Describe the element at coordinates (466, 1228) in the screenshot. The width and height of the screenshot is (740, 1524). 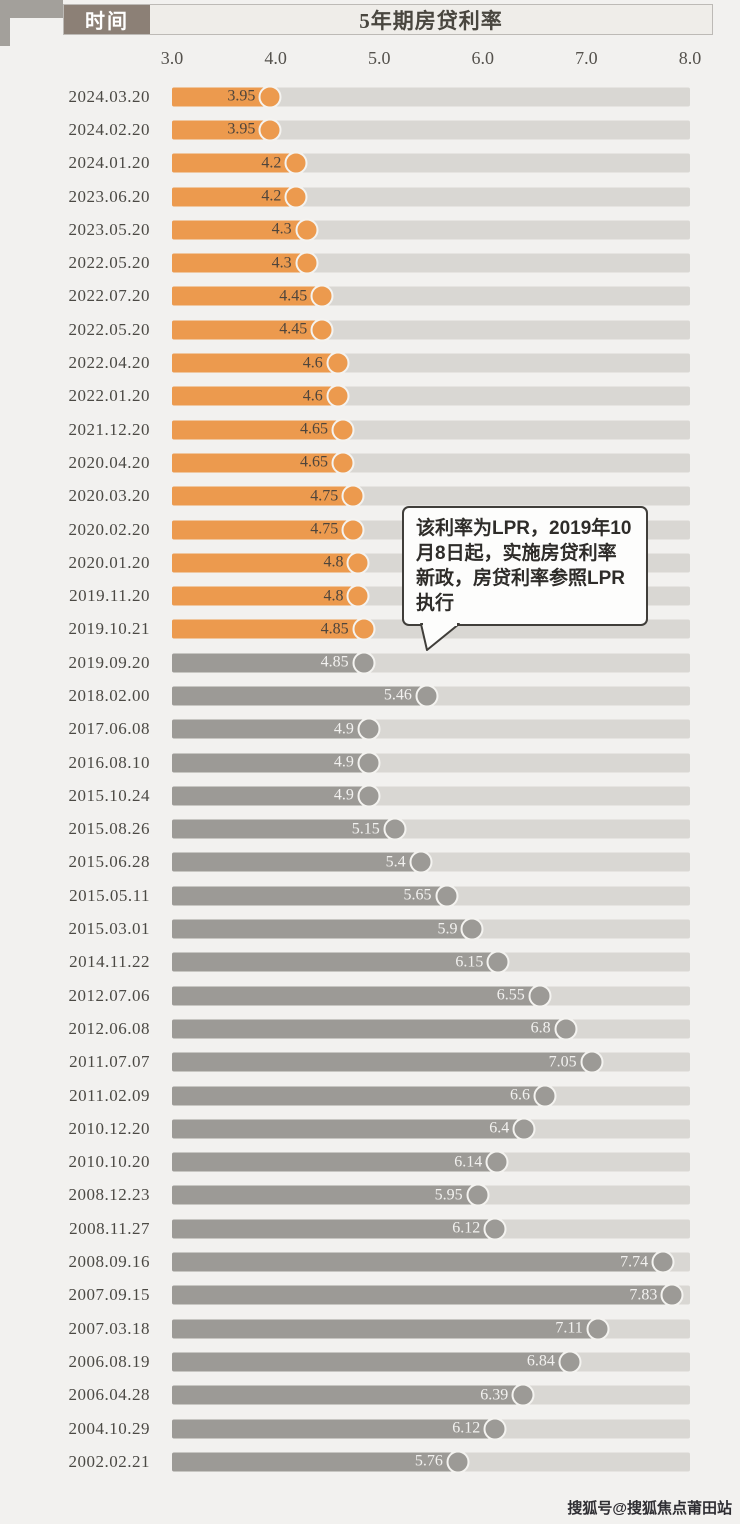
I see `rate-value-label: 6.12` at that location.